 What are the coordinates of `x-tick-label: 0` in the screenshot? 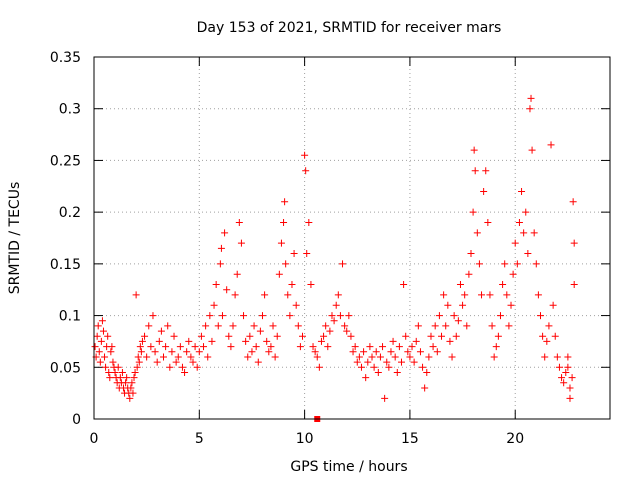 It's located at (94, 439).